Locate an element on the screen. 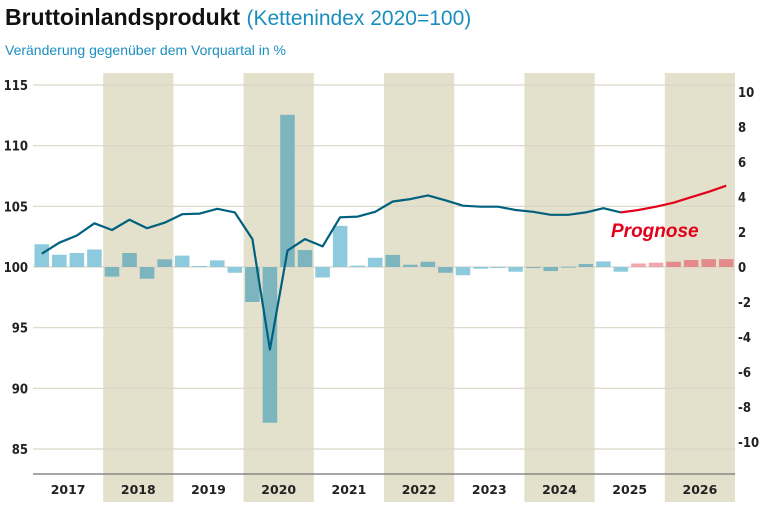 This screenshot has height=512, width=768. bar-q4-2020 is located at coordinates (305, 258).